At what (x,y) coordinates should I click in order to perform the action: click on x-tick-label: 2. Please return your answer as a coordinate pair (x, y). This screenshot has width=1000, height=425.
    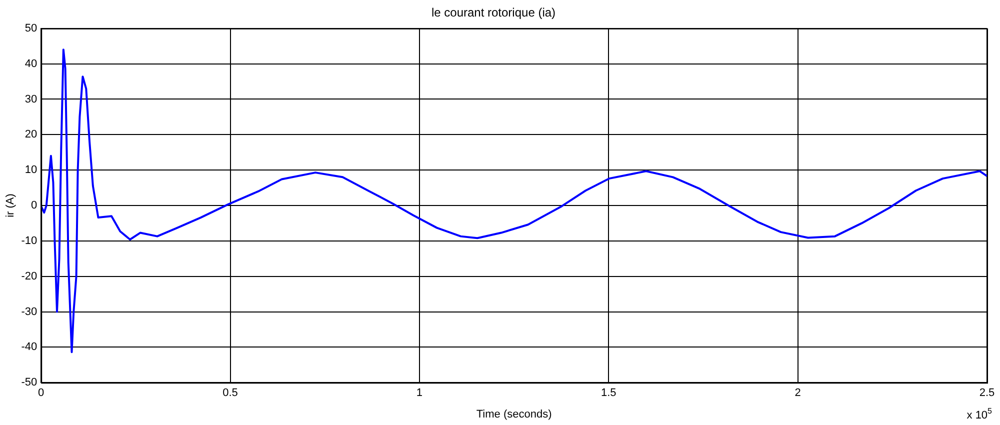
    Looking at the image, I should click on (797, 393).